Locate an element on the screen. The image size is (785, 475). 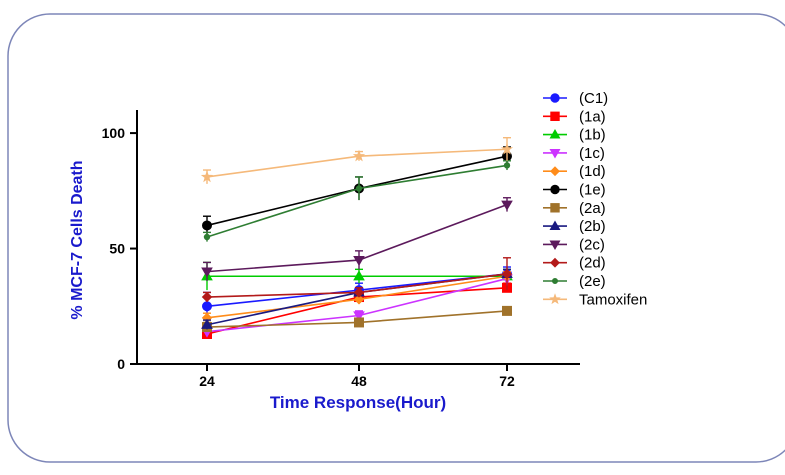
x-axis-ticks: 24 48 72 is located at coordinates (357, 376).